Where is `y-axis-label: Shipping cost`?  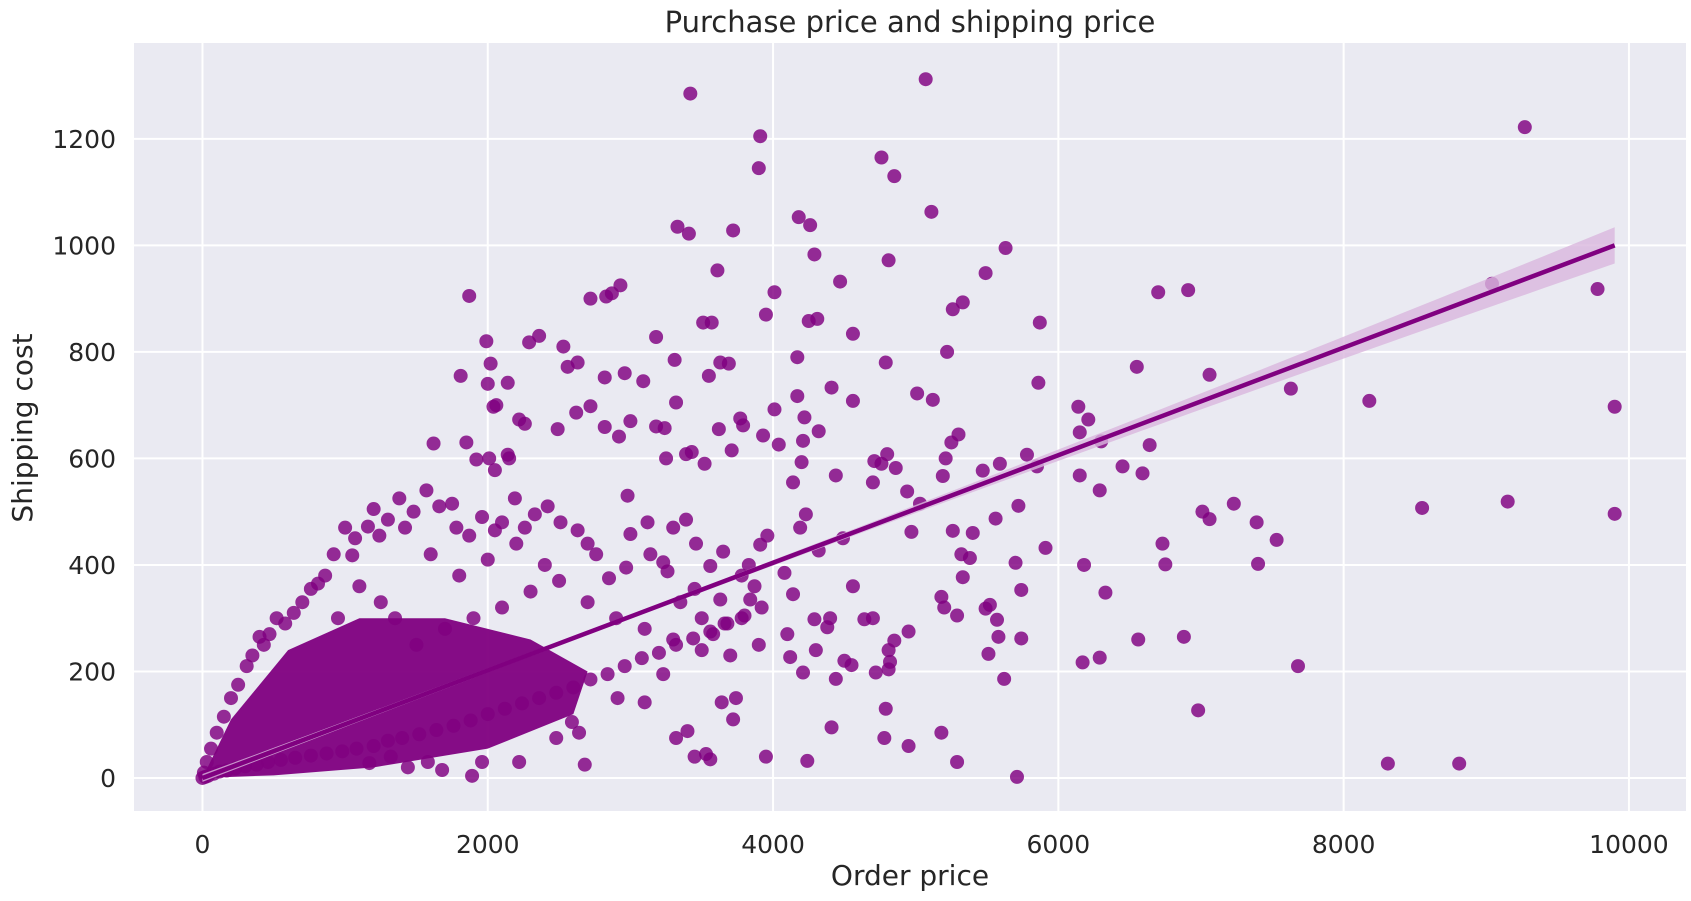 y-axis-label: Shipping cost is located at coordinates (22, 427).